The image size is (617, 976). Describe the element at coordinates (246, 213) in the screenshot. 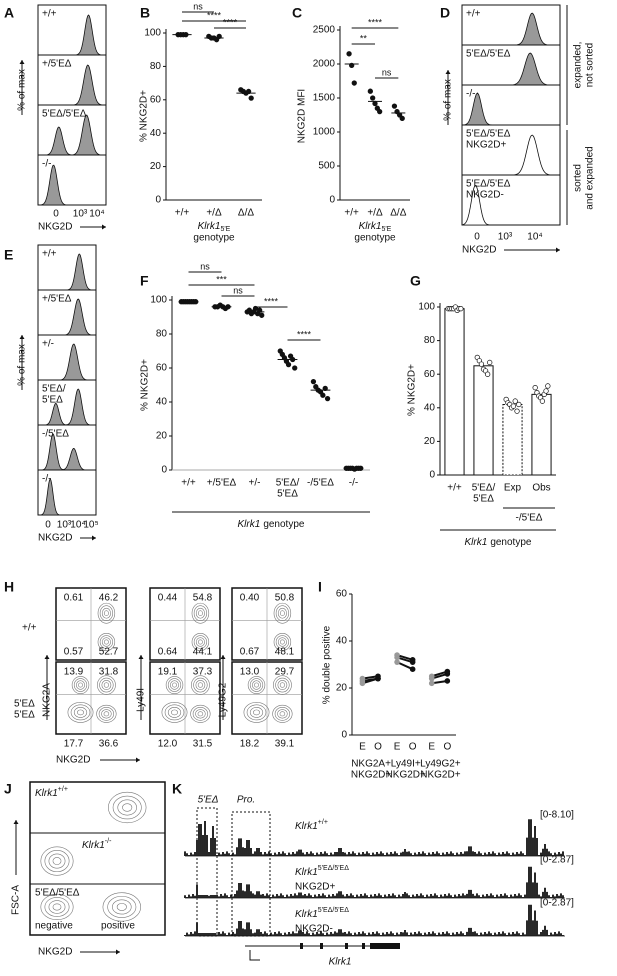

I see `category-label: Δ/Δ` at that location.